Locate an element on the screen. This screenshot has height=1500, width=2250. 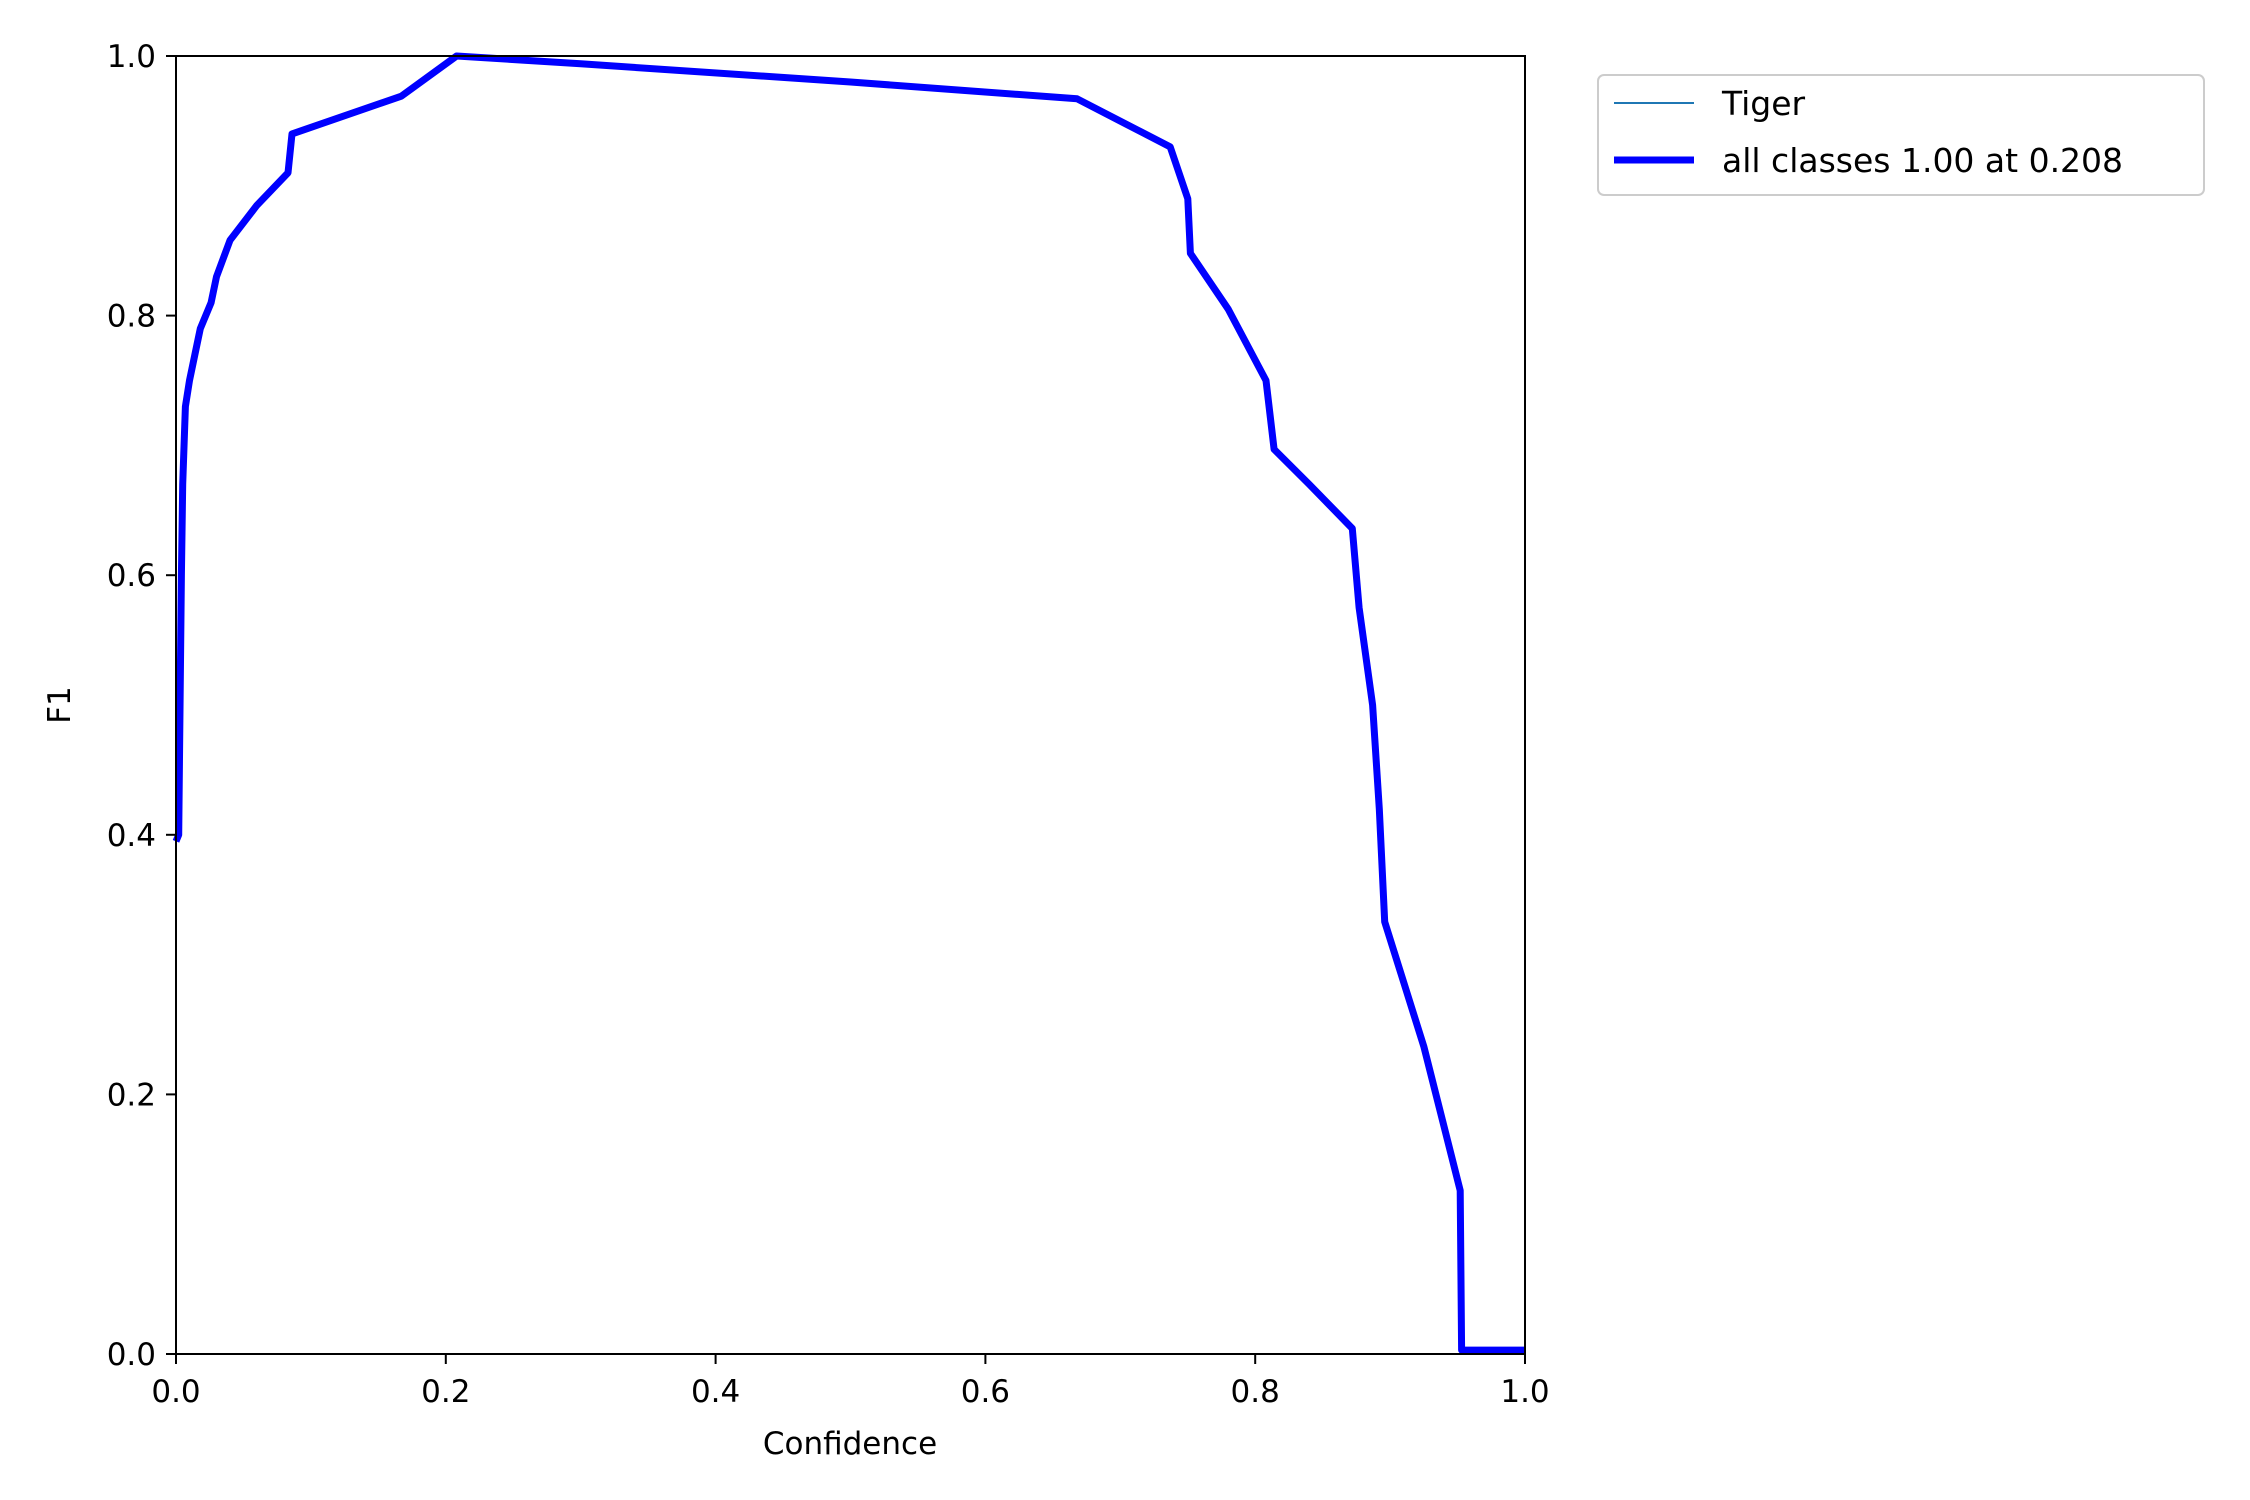
legend-label-tiger: Tiger is located at coordinates (1763, 103).